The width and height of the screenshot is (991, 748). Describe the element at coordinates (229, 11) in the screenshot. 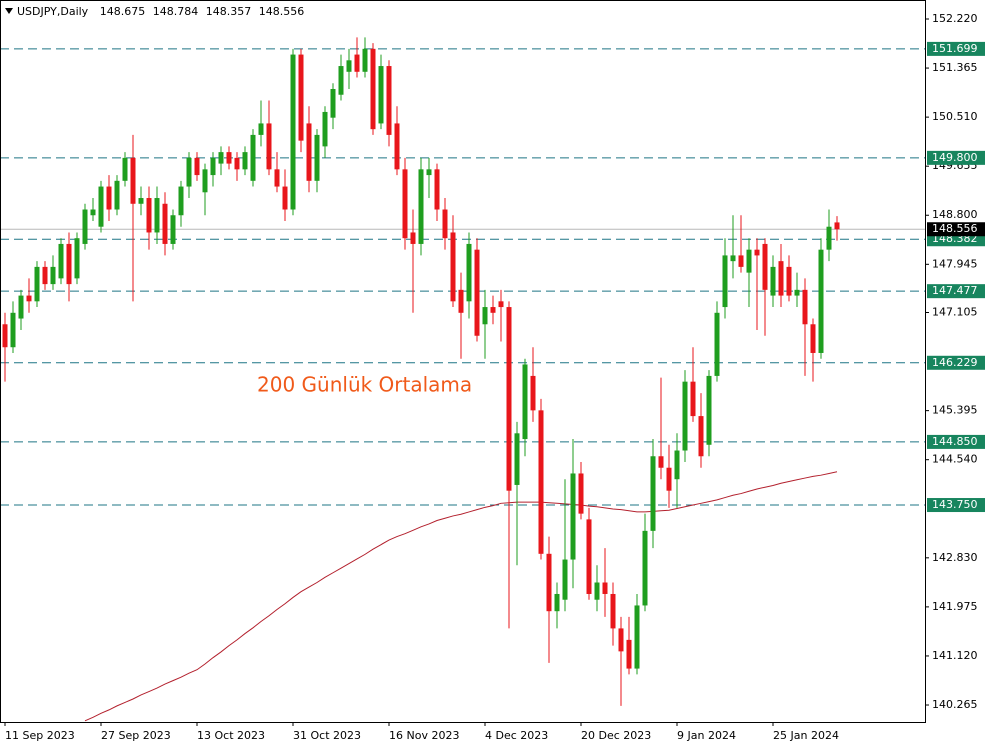

I see `header-low: 148.357` at that location.